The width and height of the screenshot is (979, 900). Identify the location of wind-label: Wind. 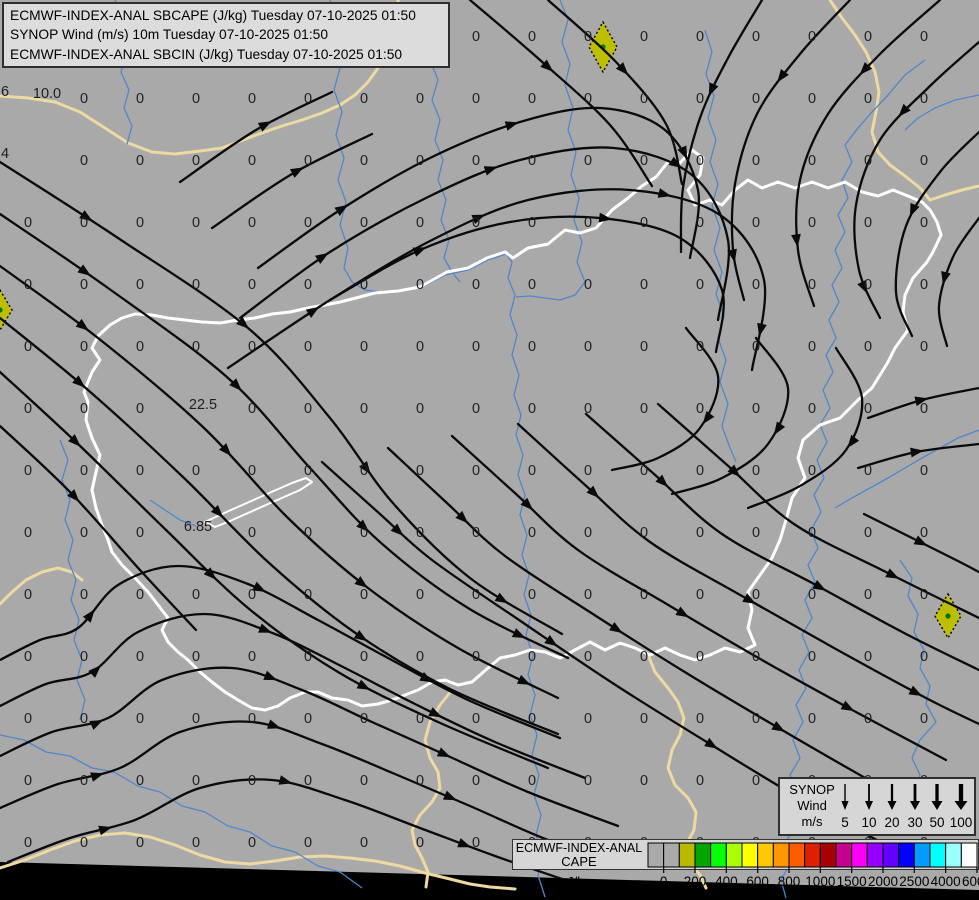
(812, 805).